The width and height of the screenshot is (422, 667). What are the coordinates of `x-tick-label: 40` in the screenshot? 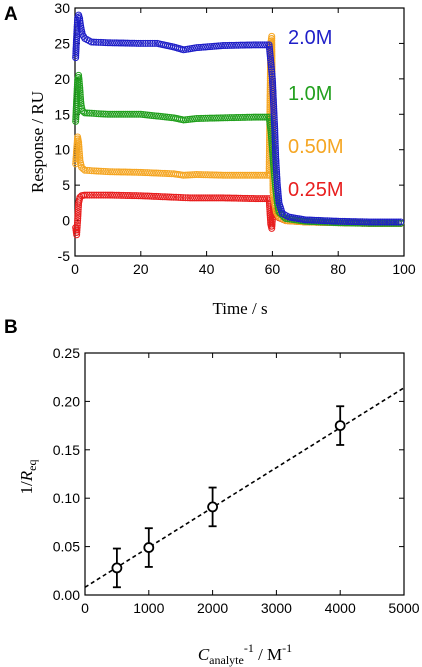 It's located at (207, 269).